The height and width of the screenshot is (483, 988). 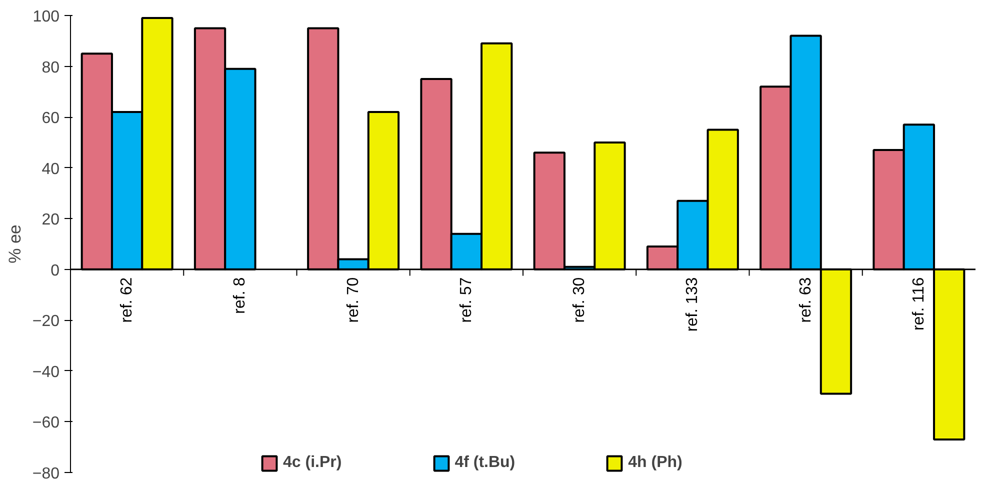 I want to click on y-tick-label: 80, so click(x=51, y=67).